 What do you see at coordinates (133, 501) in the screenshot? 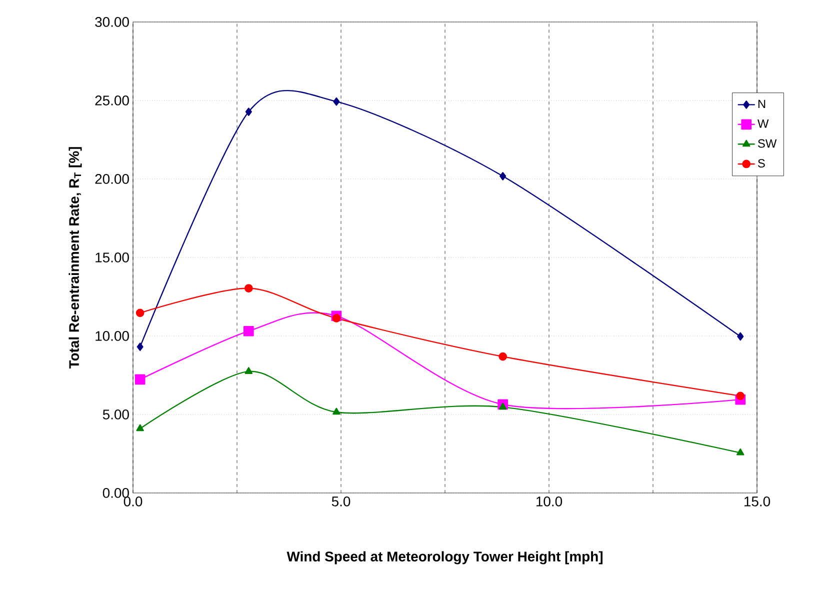
I see `x-tick-label: 0.0` at bounding box center [133, 501].